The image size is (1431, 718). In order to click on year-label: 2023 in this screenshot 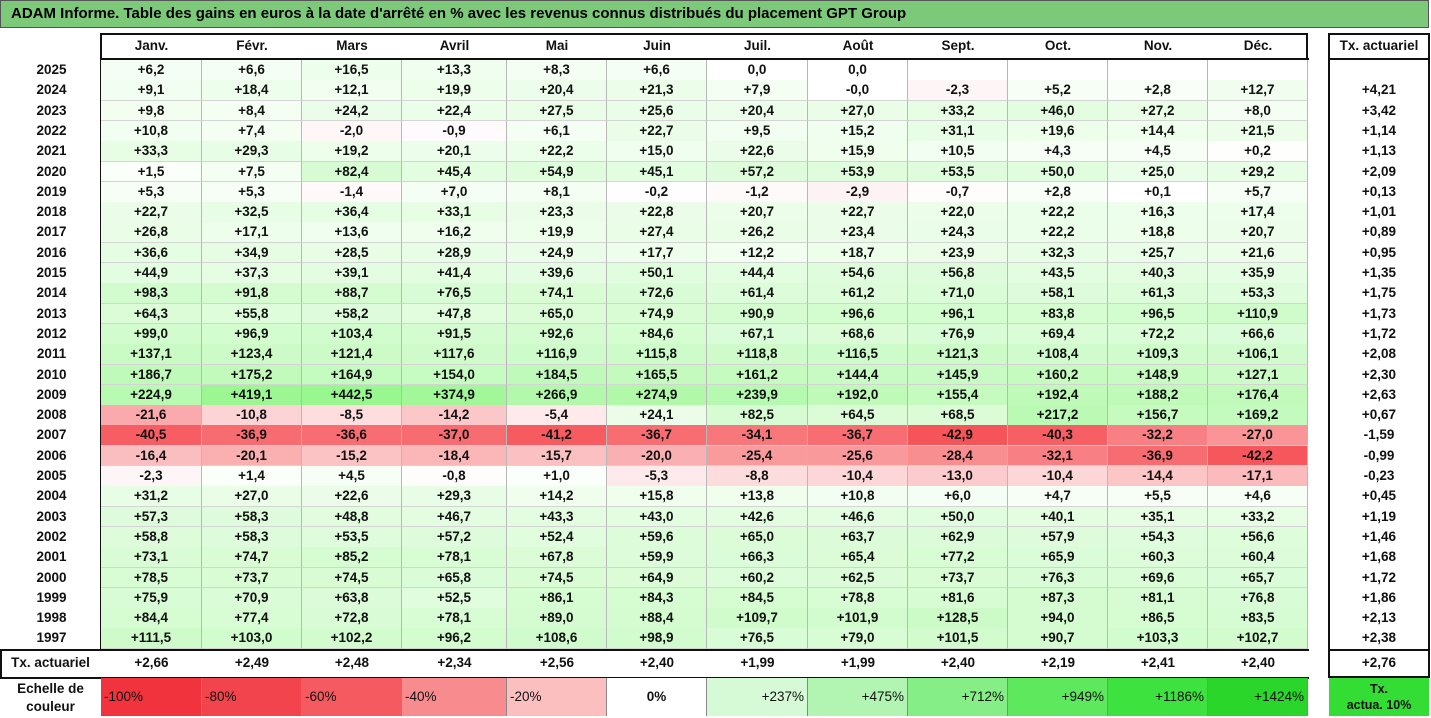, I will do `click(51, 110)`.